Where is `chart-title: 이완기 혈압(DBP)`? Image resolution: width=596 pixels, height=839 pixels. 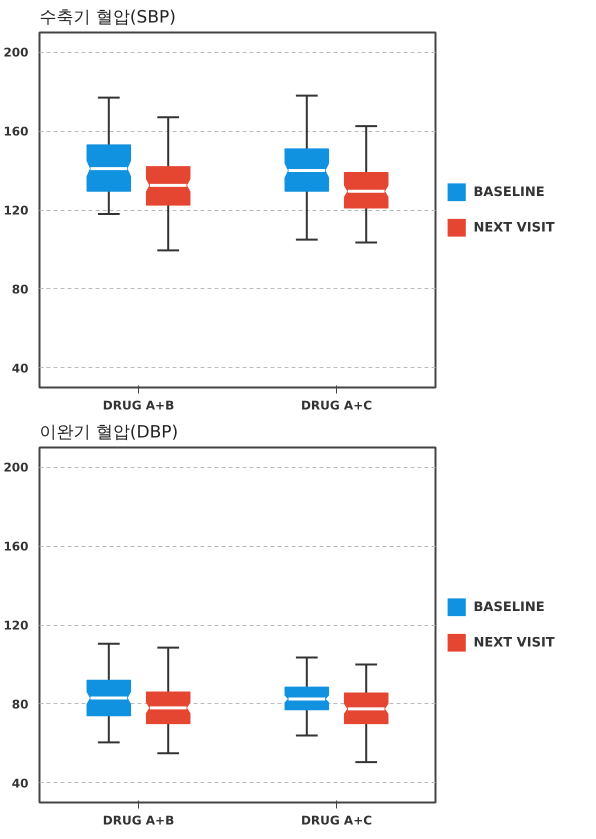
chart-title: 이완기 혈압(DBP) is located at coordinates (109, 432).